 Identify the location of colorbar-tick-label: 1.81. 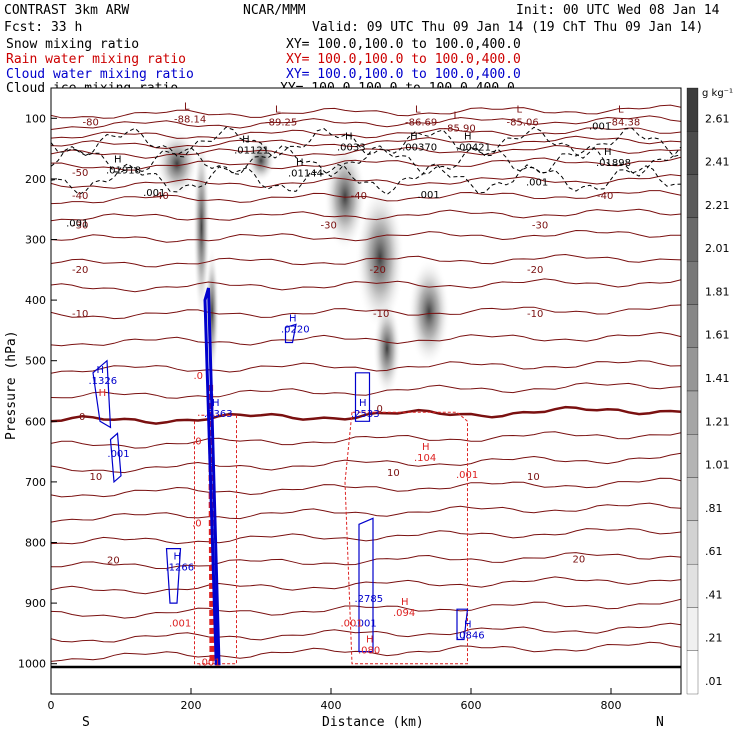
(717, 291).